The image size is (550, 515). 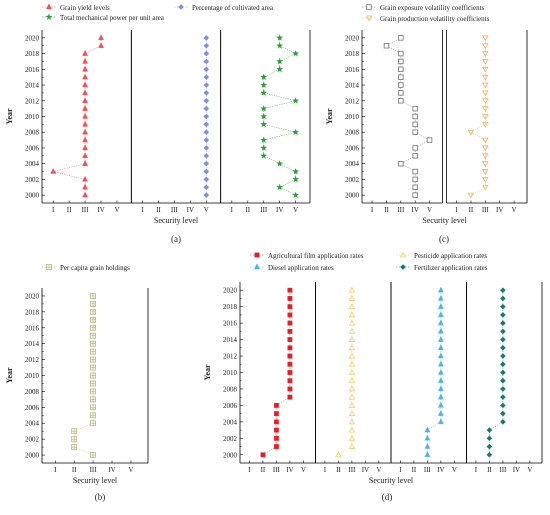 I want to click on legend-entry: Grain exposure volatility coefficients, so click(x=423, y=8).